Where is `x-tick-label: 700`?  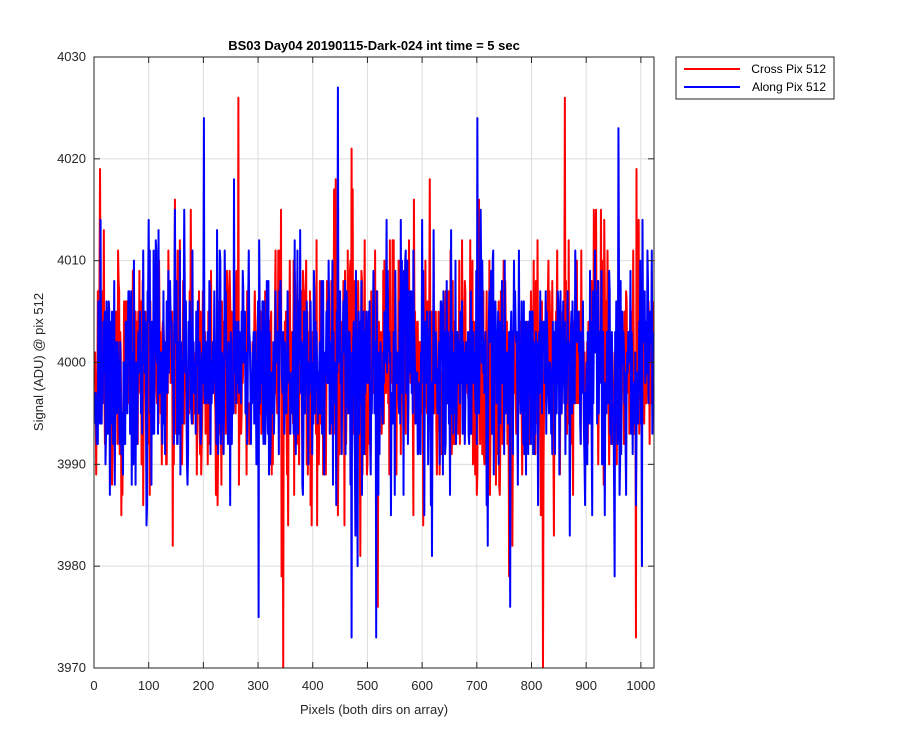
x-tick-label: 700 is located at coordinates (477, 685).